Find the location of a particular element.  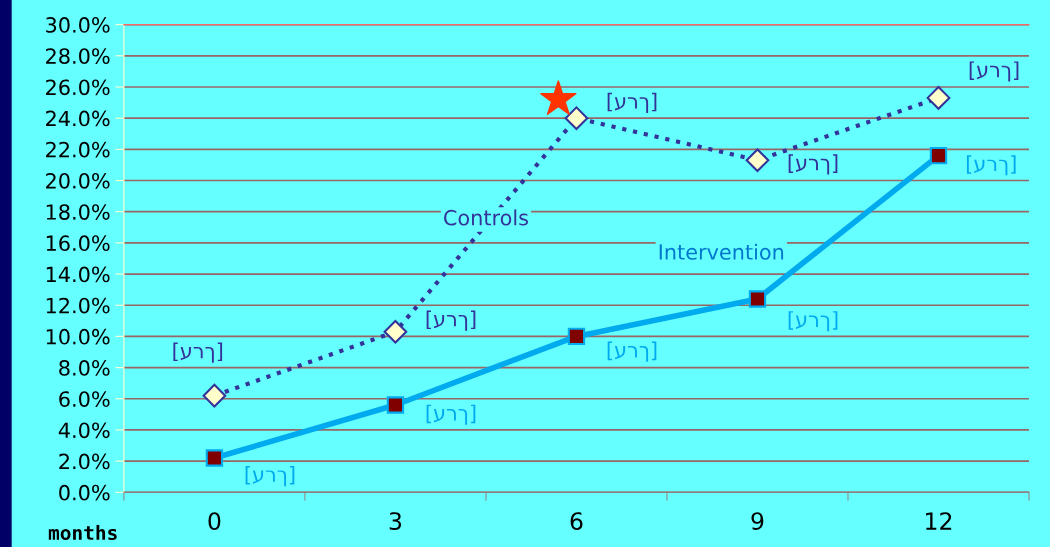

x-tick-label: 3 is located at coordinates (395, 521).